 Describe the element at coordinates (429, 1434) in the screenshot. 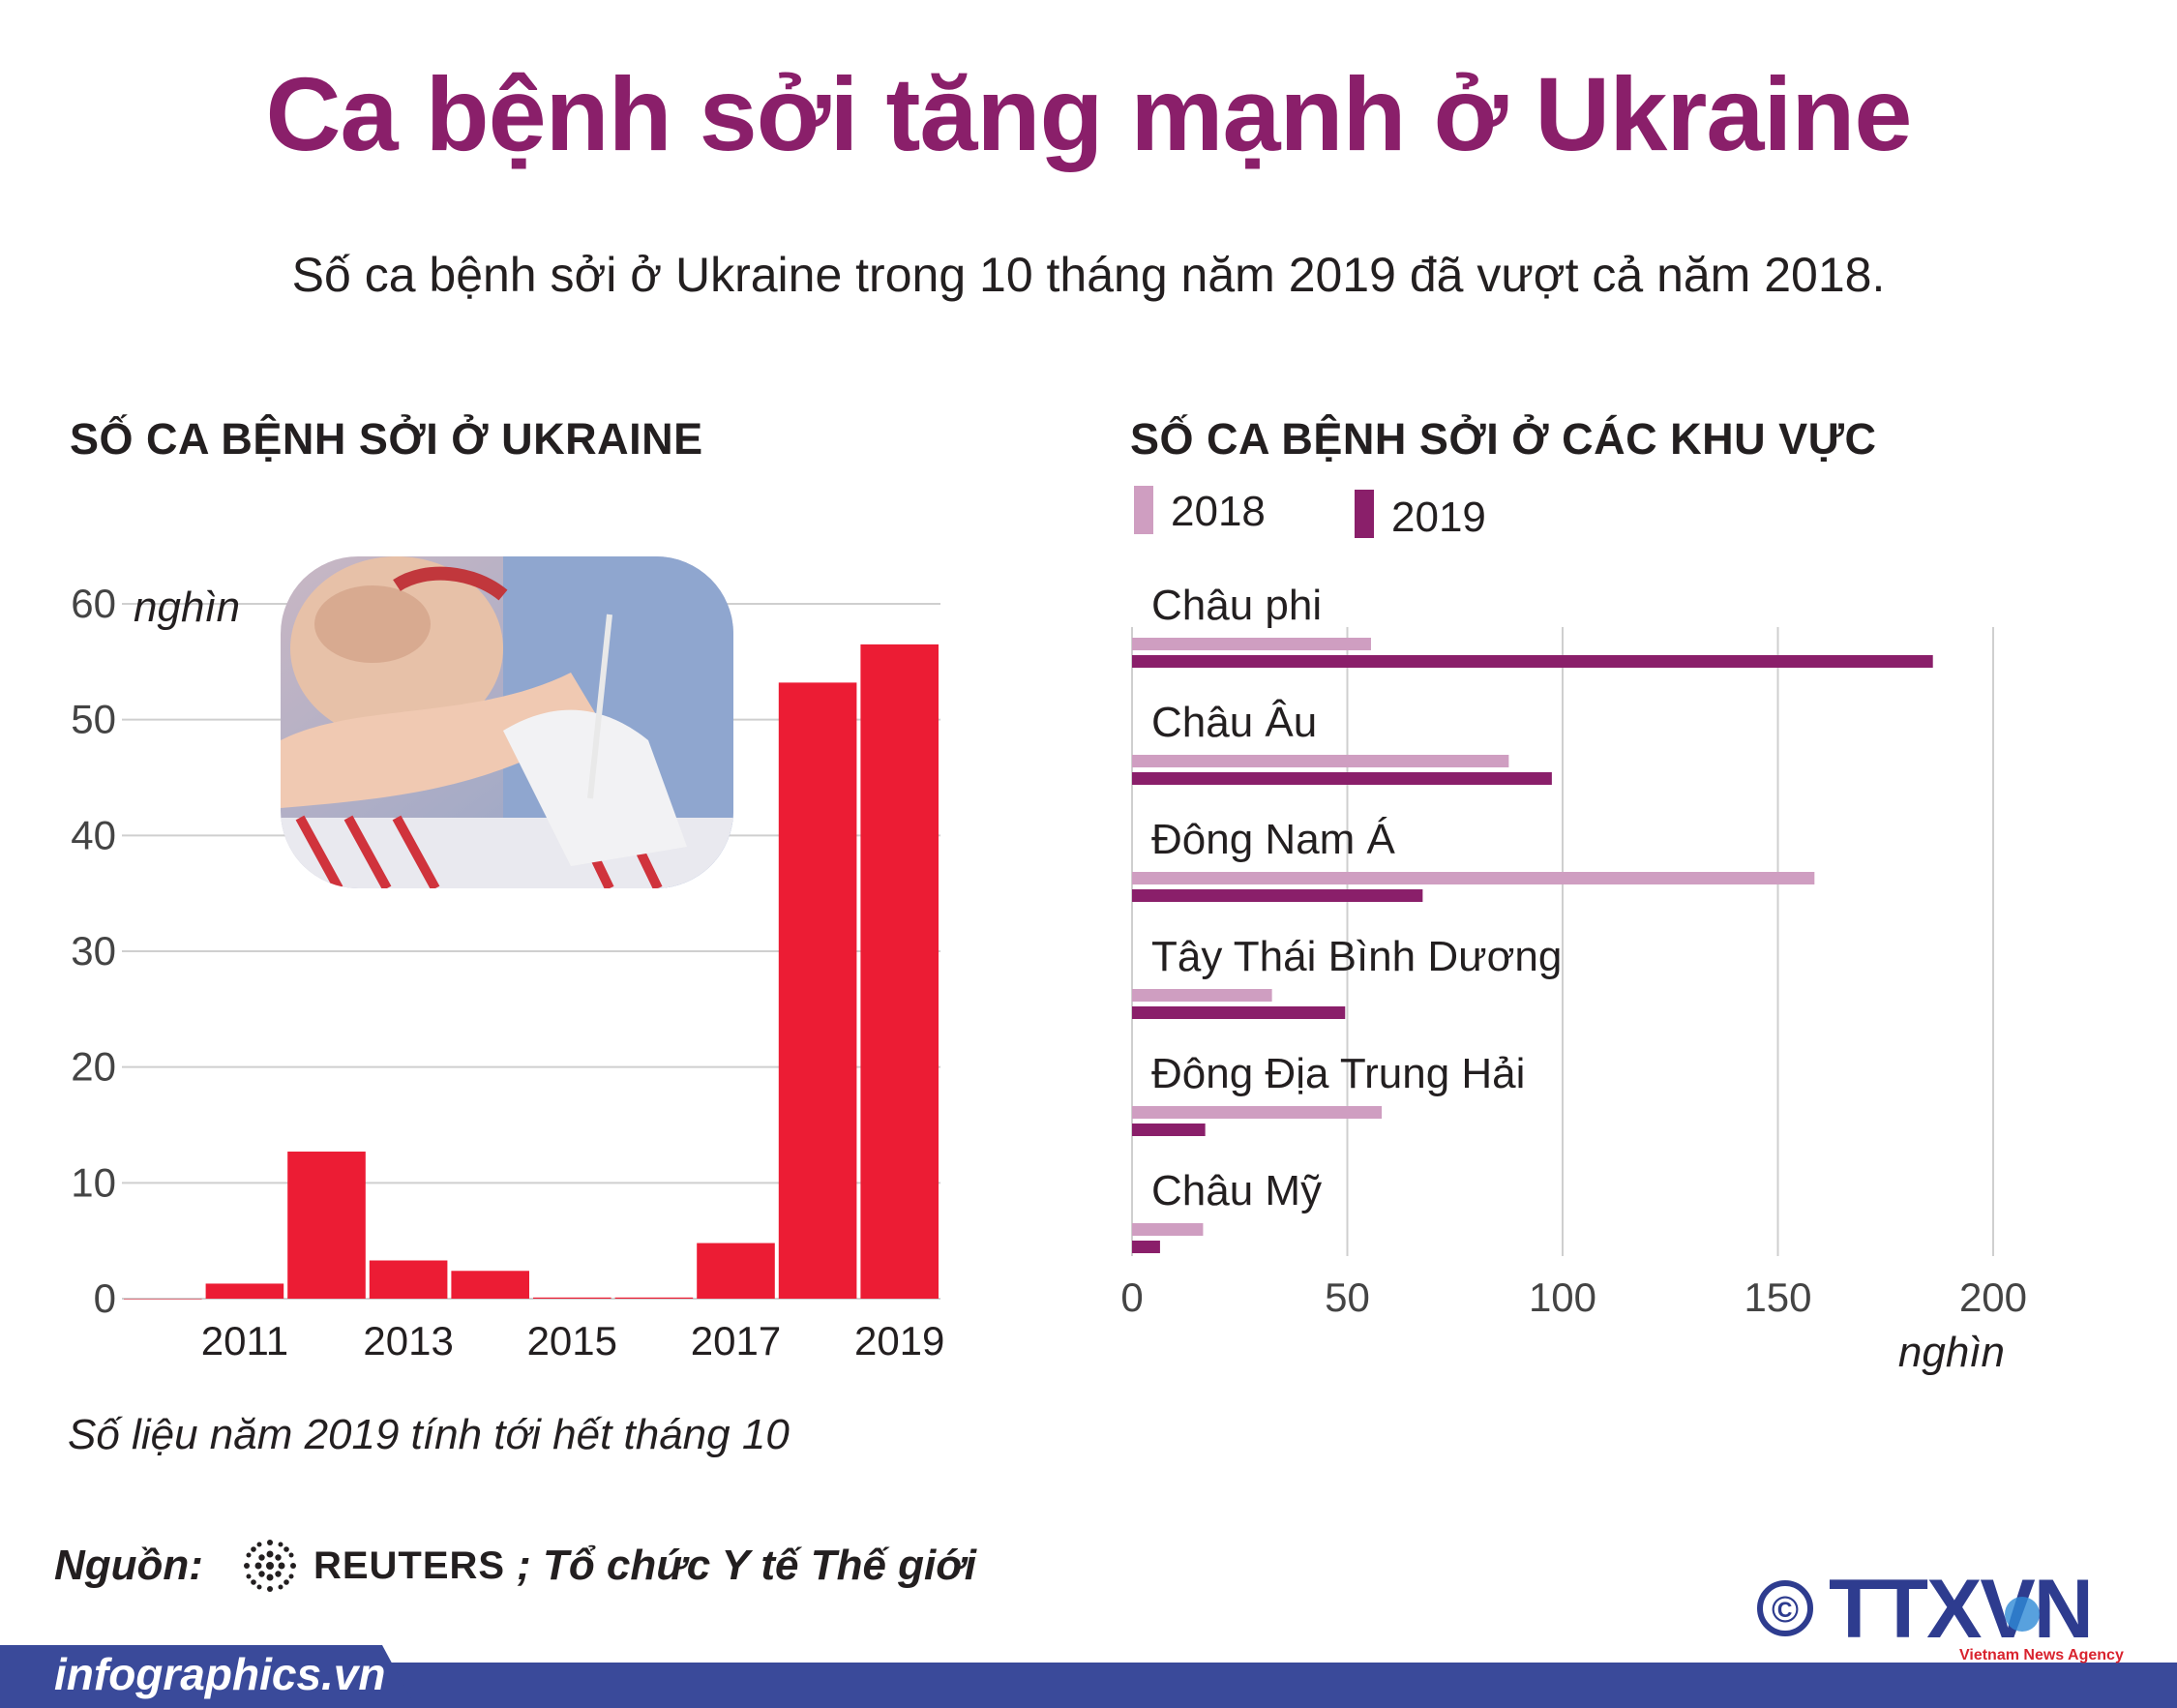

I see `chart-note: Số liệu năm 2019 tính tới hết tháng 10` at that location.